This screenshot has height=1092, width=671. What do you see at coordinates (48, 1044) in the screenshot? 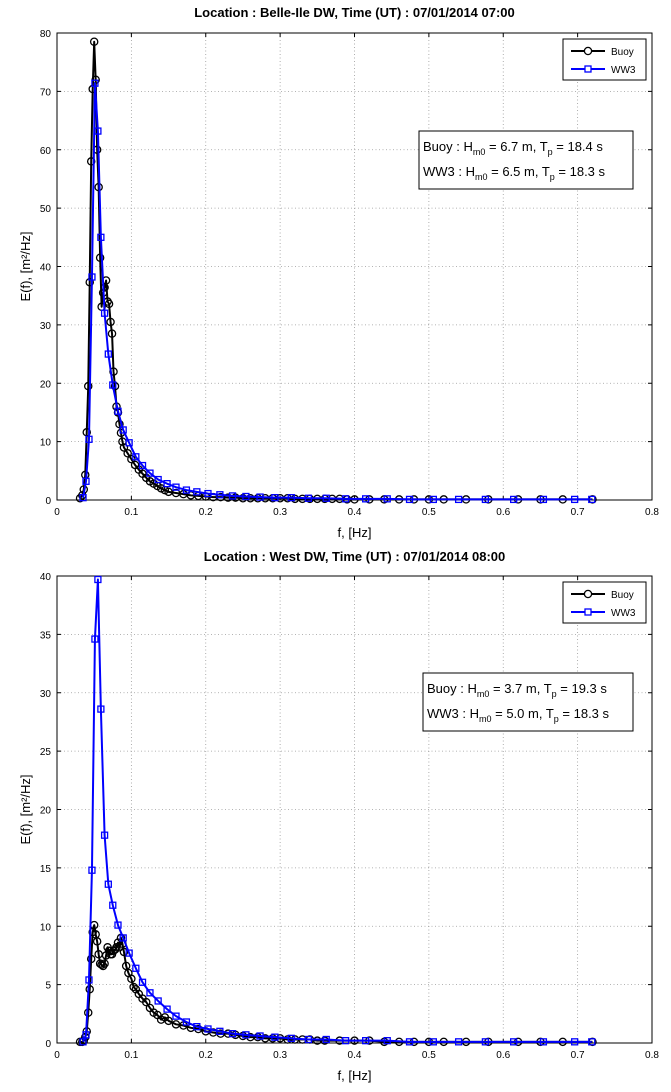
I see `y-tick-label: 0` at bounding box center [48, 1044].